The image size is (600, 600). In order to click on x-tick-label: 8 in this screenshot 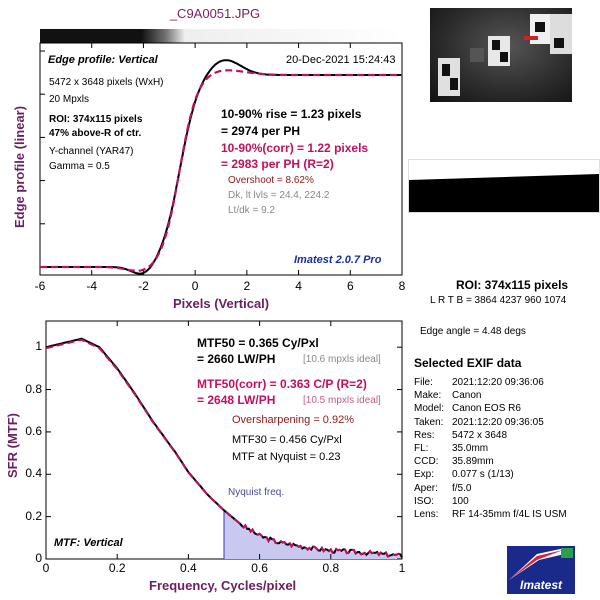, I will do `click(402, 286)`.